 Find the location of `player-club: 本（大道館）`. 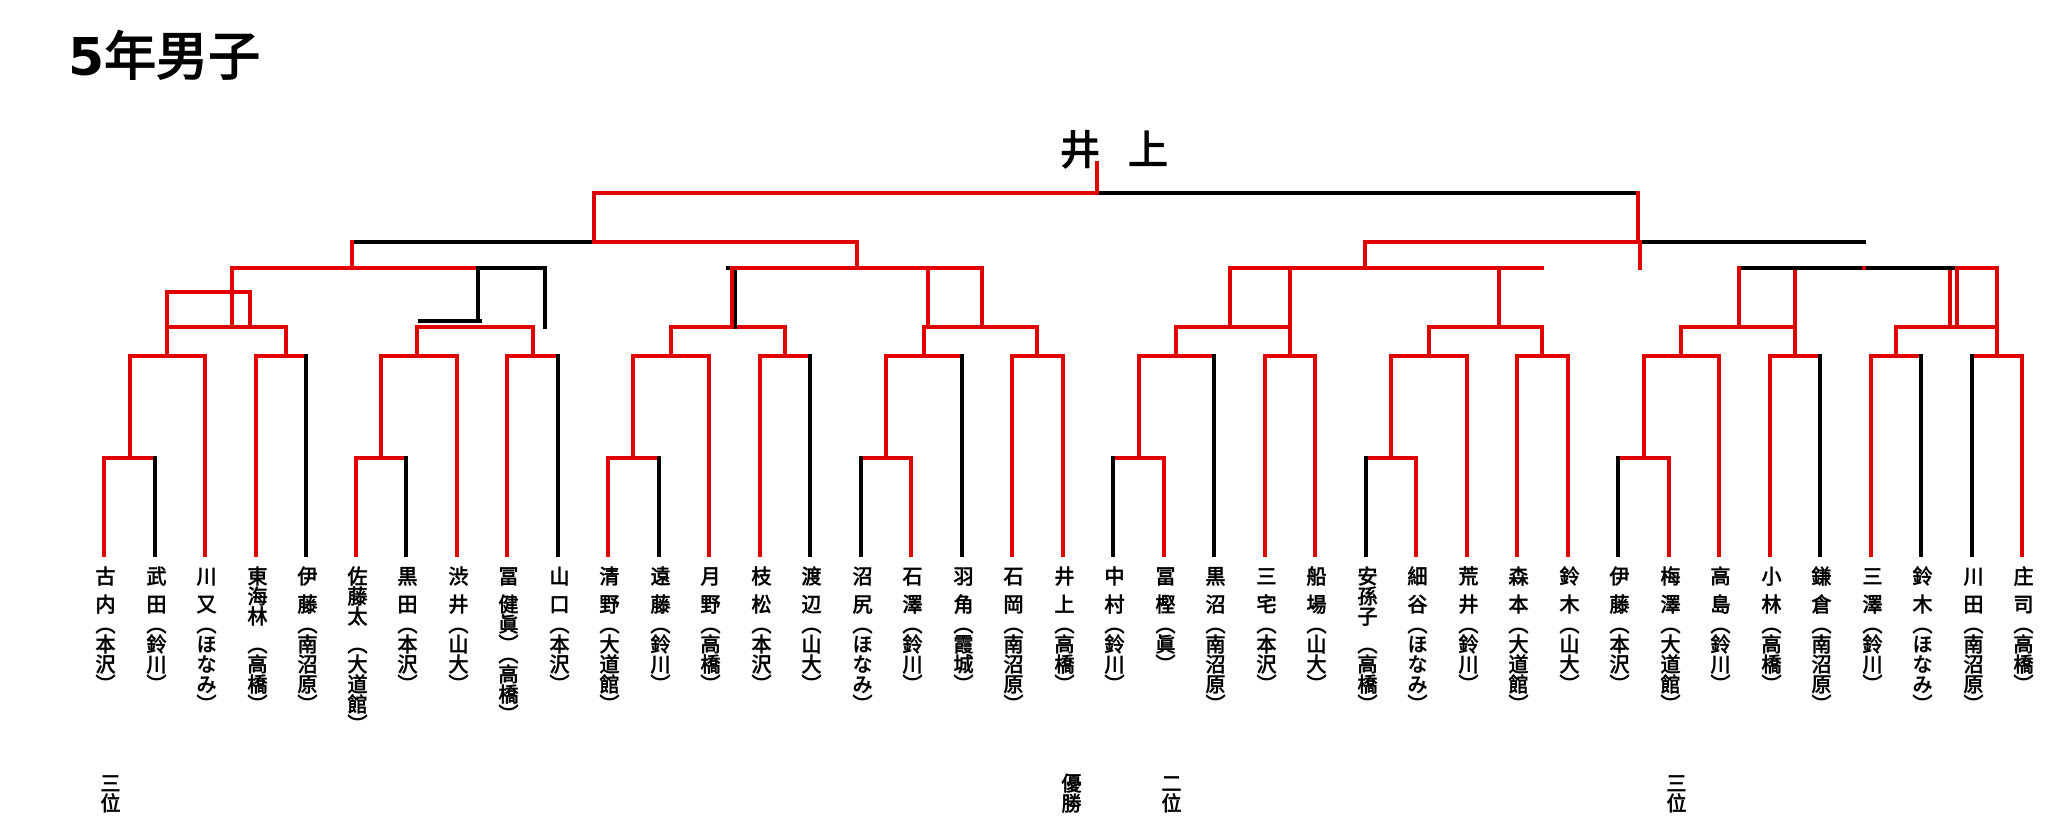

player-club: 本（大道館） is located at coordinates (1517, 654).